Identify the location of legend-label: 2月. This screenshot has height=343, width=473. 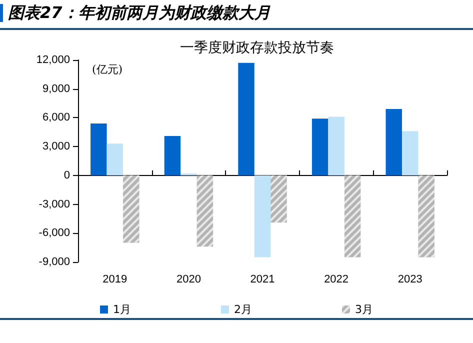
(243, 309).